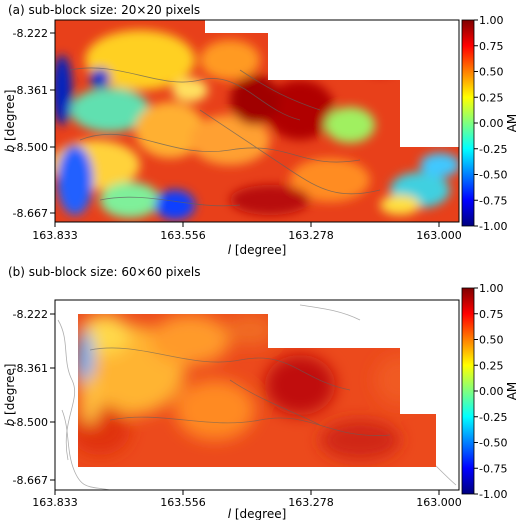  Describe the element at coordinates (257, 513) in the screenshot. I see `panel-b-xlabel: l [degree]` at that location.